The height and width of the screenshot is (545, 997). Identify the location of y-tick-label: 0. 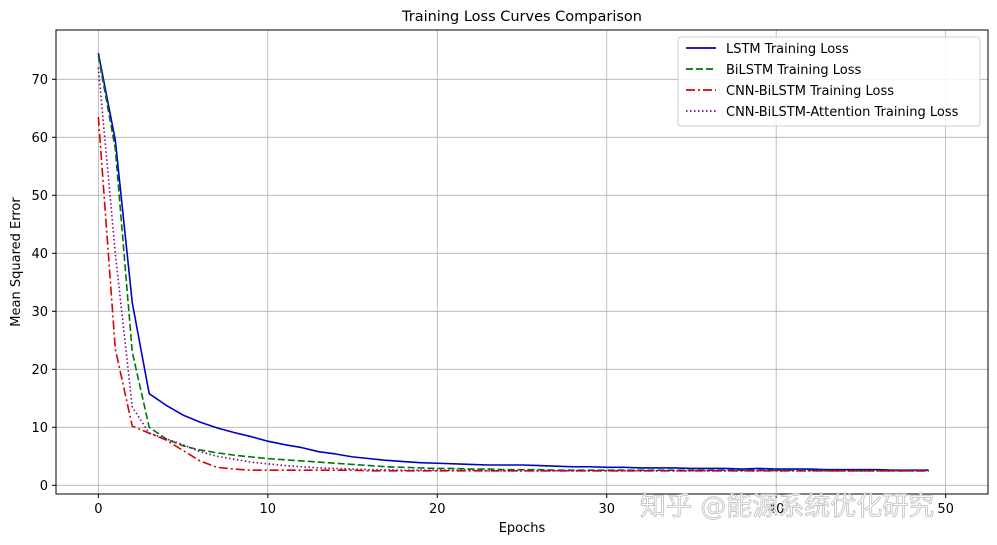
(44, 486).